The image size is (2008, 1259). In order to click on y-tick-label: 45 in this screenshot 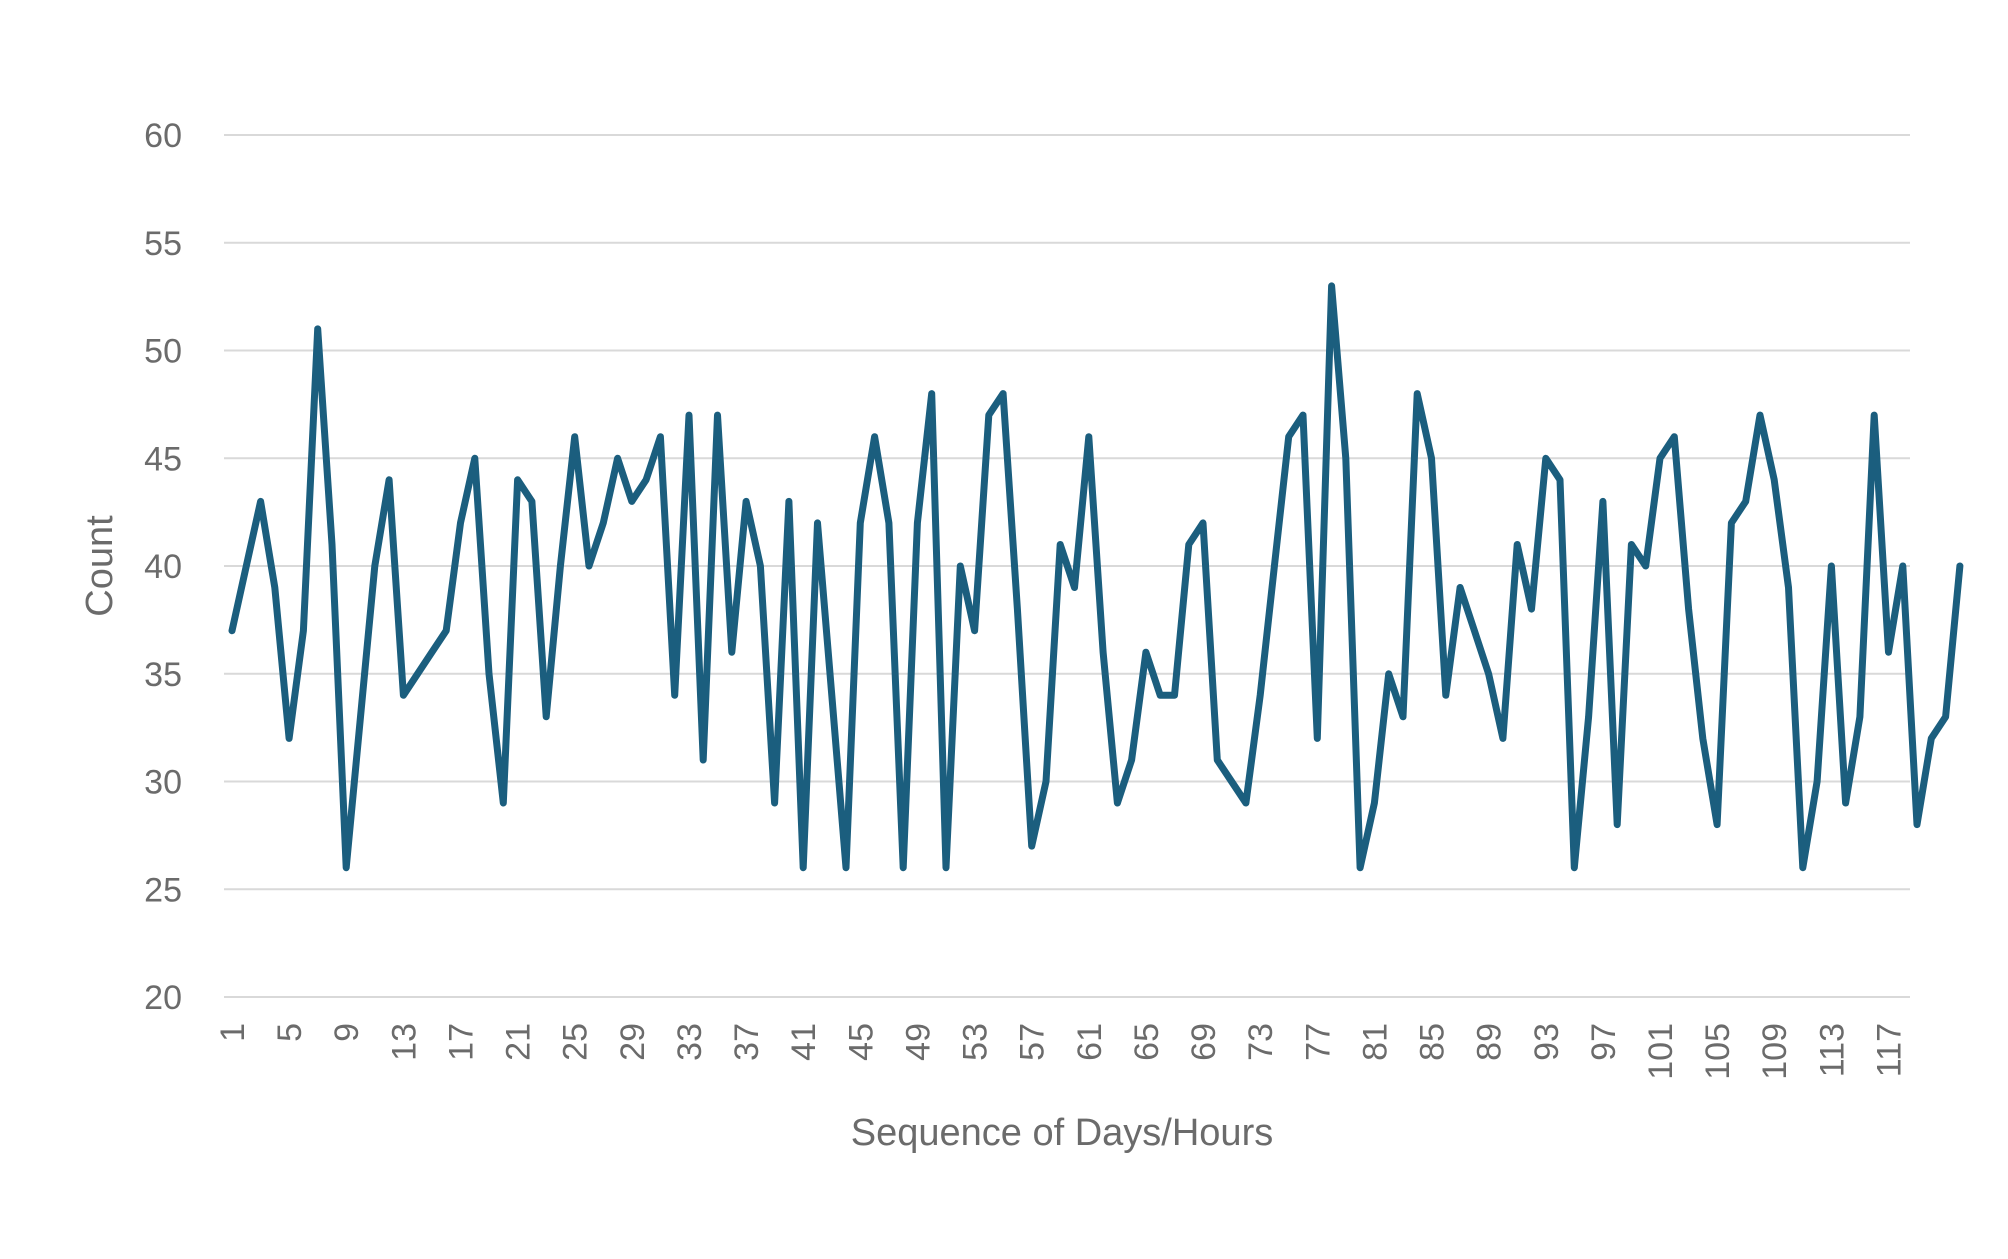, I will do `click(163, 459)`.